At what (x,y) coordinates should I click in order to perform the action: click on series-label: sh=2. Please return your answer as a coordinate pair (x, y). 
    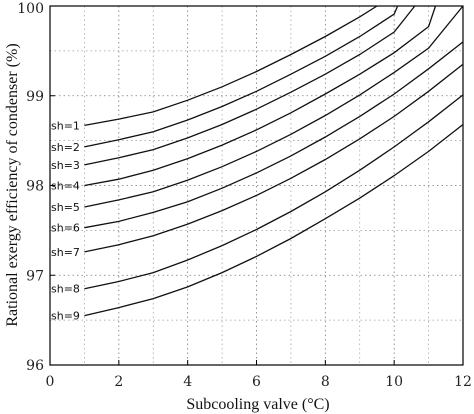
    Looking at the image, I should click on (65, 147).